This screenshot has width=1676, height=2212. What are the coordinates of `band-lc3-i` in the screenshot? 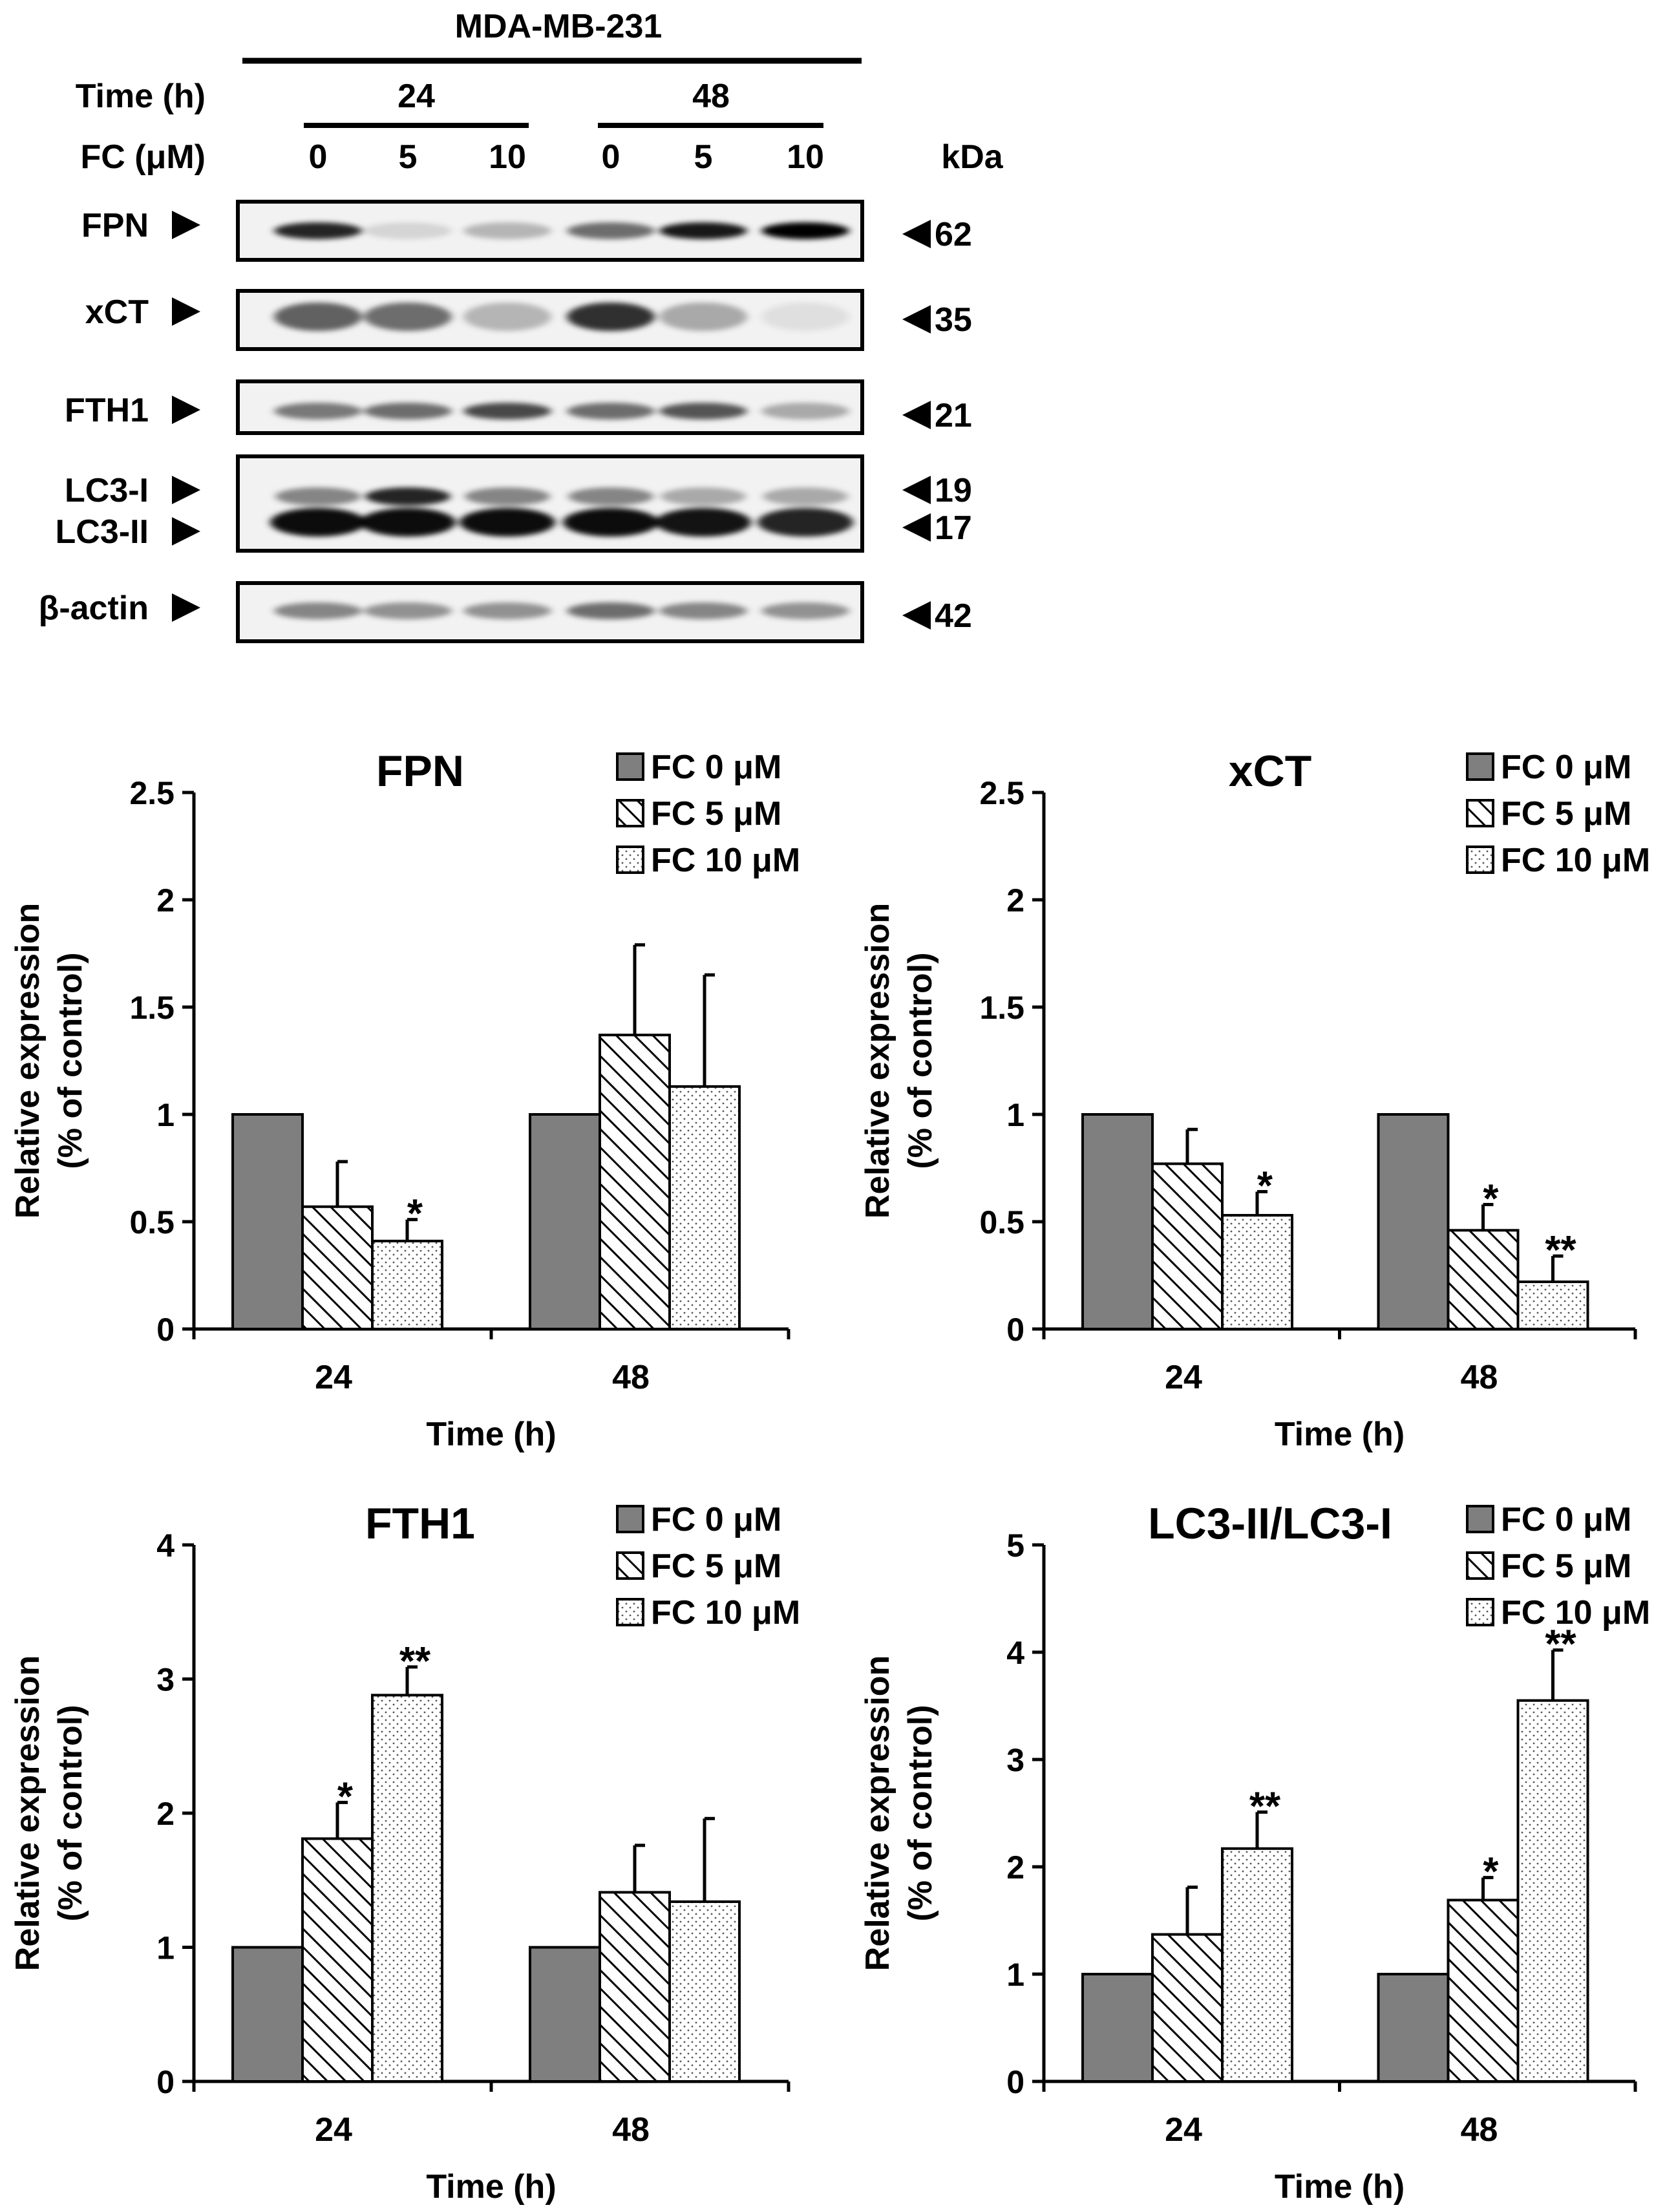 It's located at (408, 496).